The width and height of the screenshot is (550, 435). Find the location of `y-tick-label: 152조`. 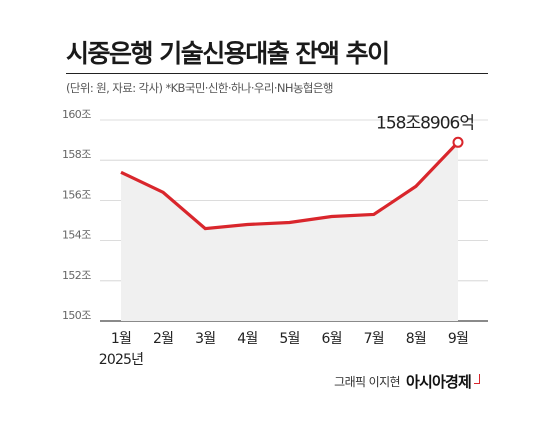

y-tick-label: 152조 is located at coordinates (76, 275).